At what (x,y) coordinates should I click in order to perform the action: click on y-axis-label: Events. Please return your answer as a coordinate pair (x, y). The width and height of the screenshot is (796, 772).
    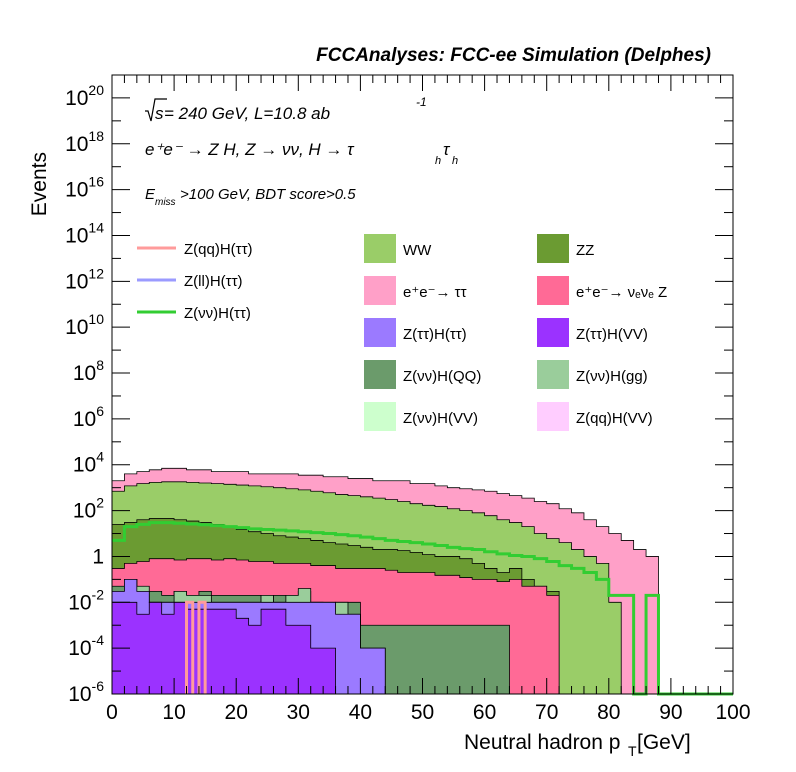
    Looking at the image, I should click on (39, 184).